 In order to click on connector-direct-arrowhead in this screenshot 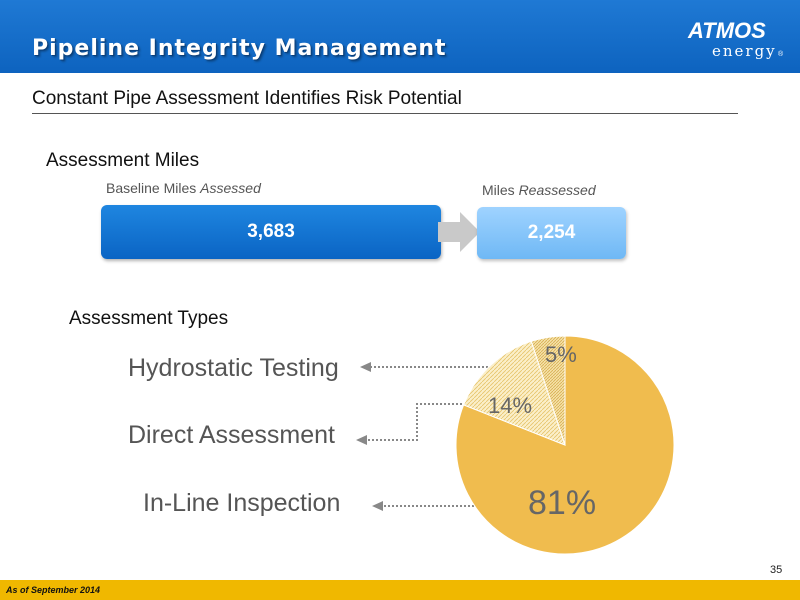, I will do `click(361, 440)`.